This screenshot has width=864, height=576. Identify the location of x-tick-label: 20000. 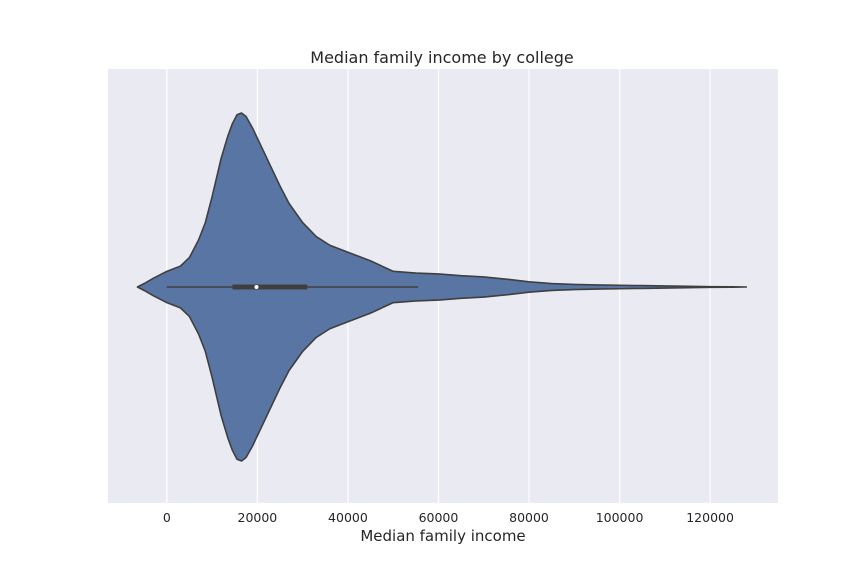
(258, 517).